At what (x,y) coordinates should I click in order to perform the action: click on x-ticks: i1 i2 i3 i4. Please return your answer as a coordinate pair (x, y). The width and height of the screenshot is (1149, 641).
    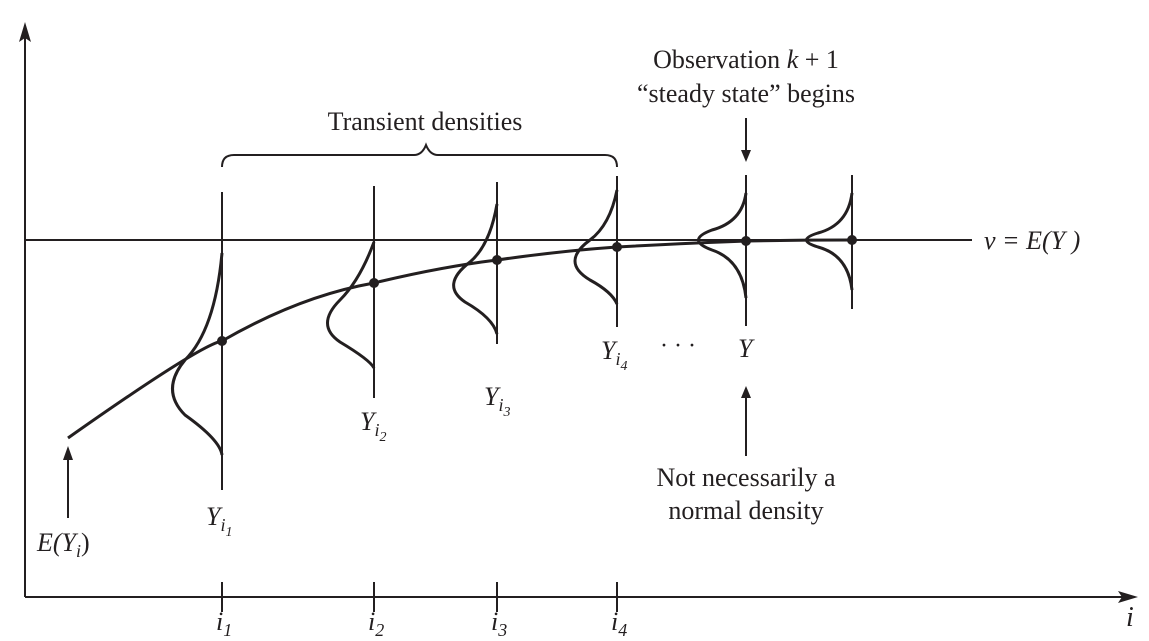
    Looking at the image, I should click on (421, 611).